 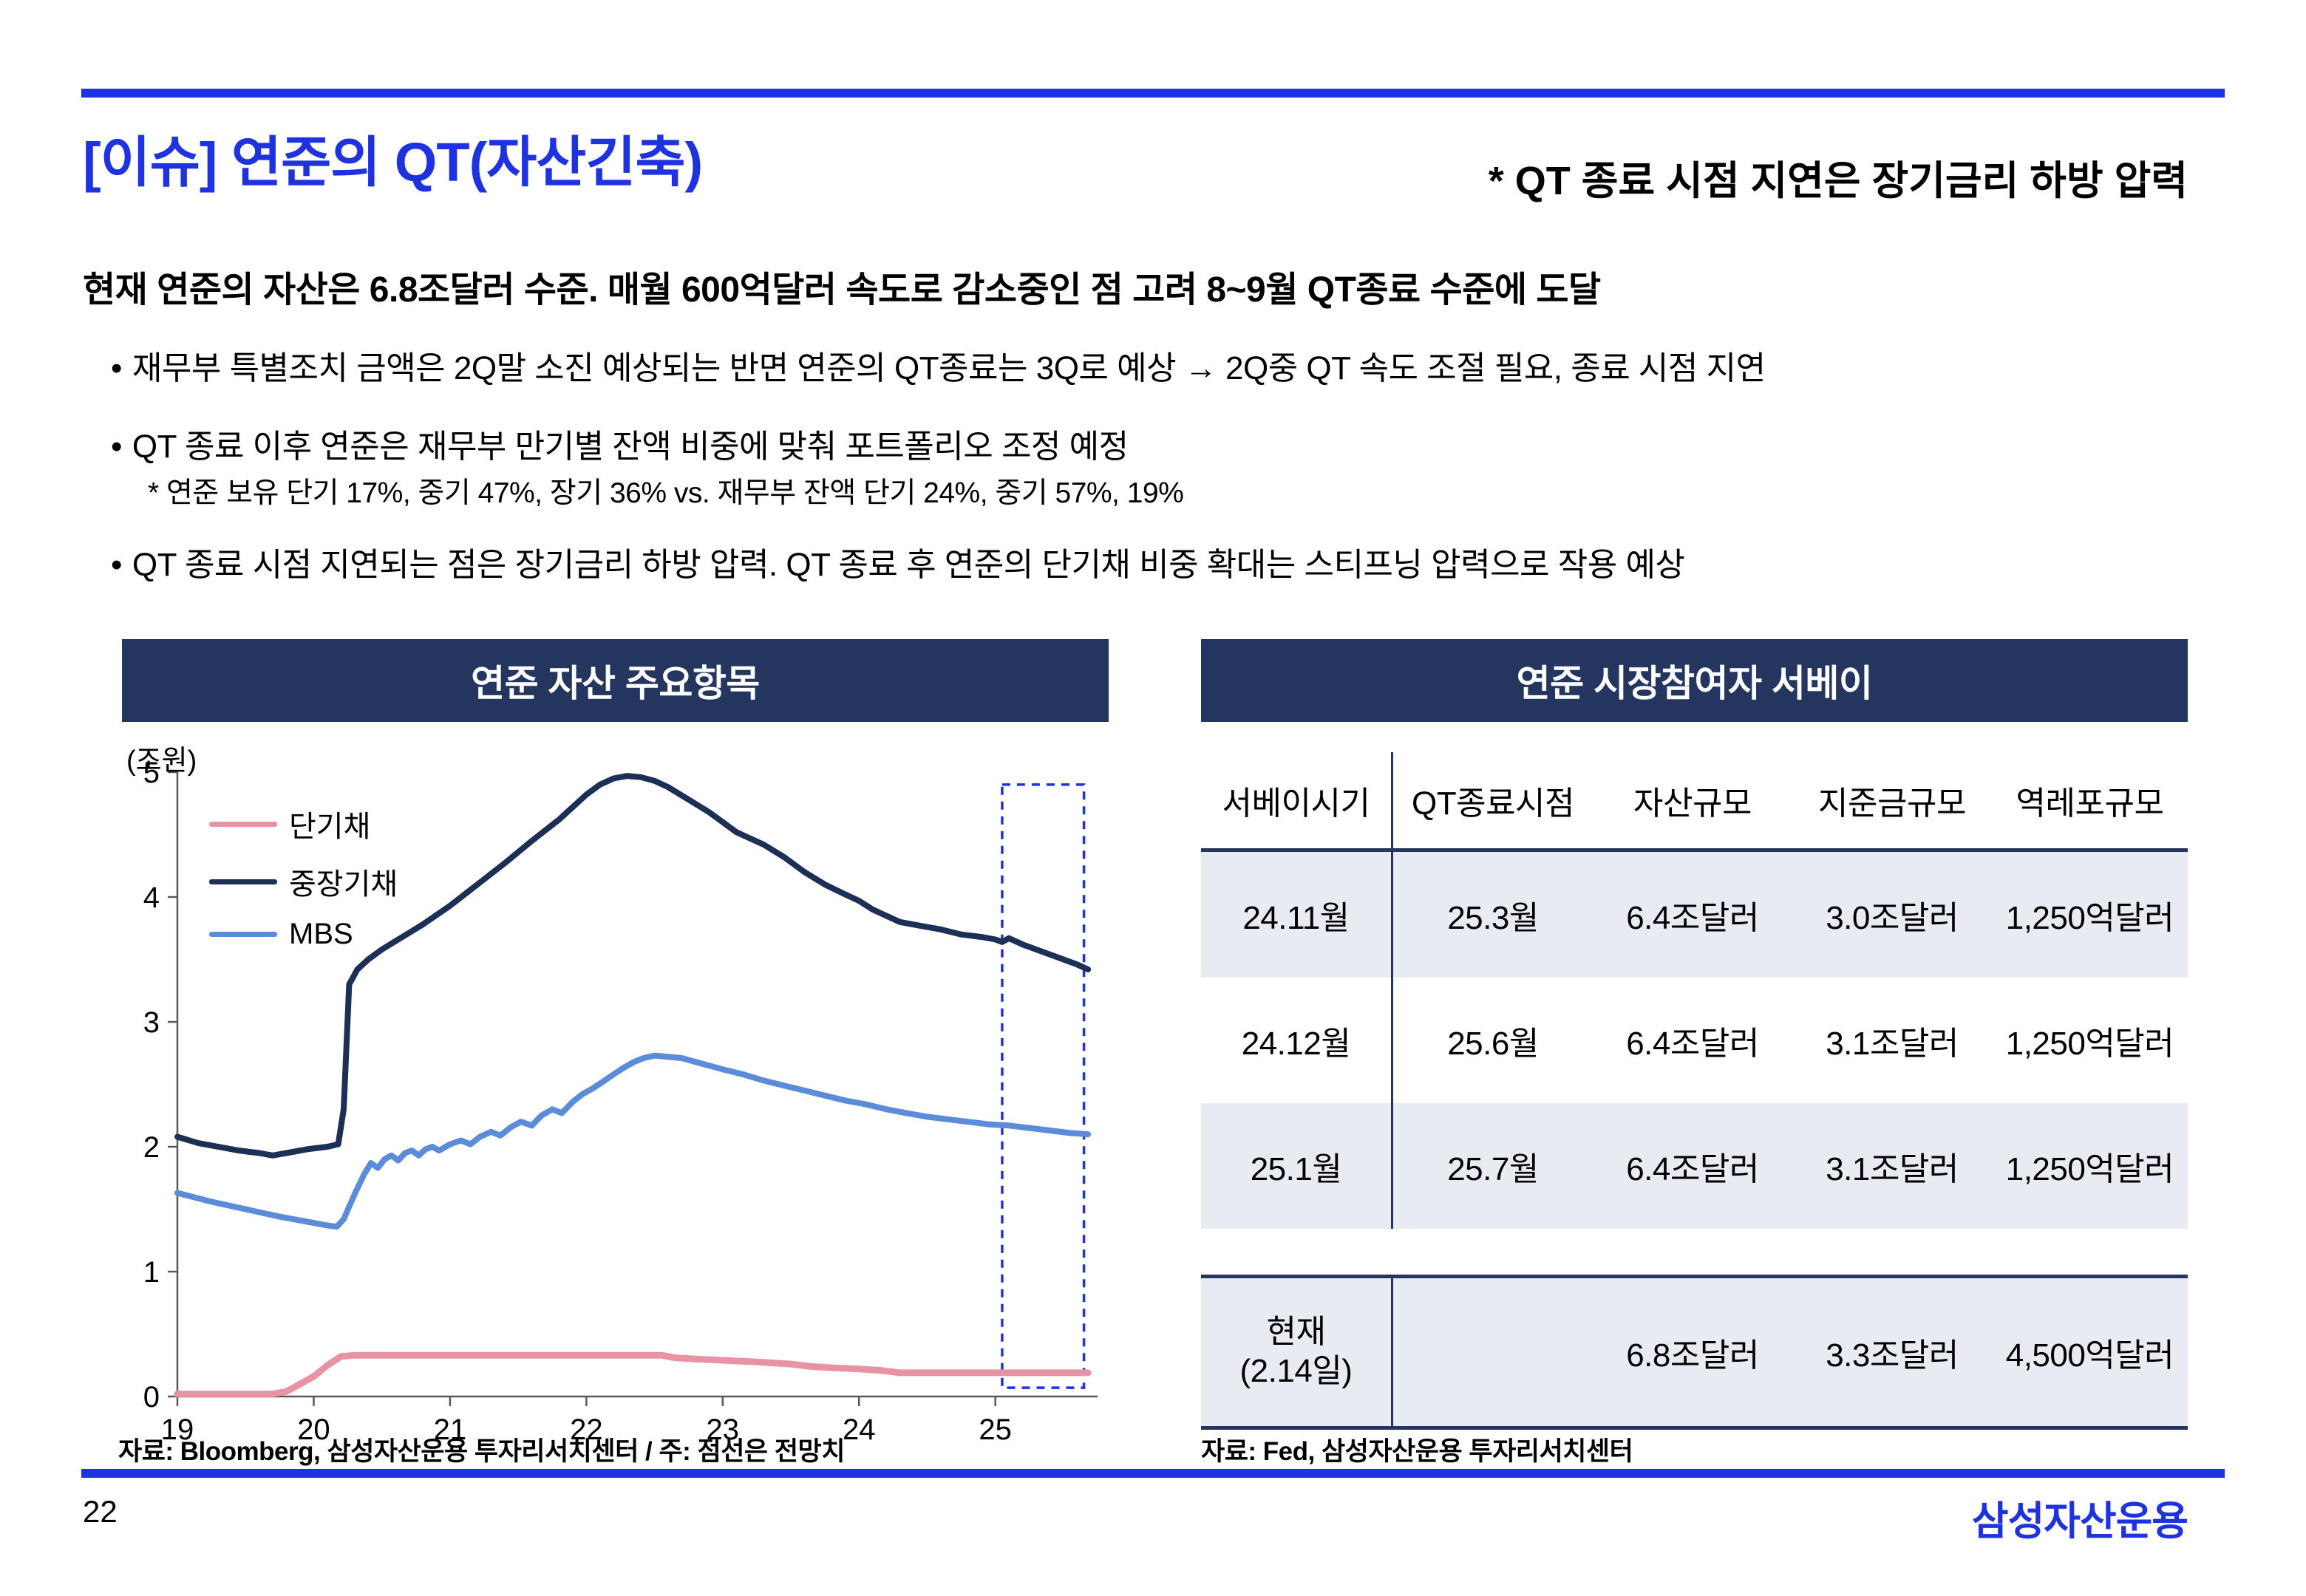 I want to click on svg-text: 5, so click(x=152, y=773).